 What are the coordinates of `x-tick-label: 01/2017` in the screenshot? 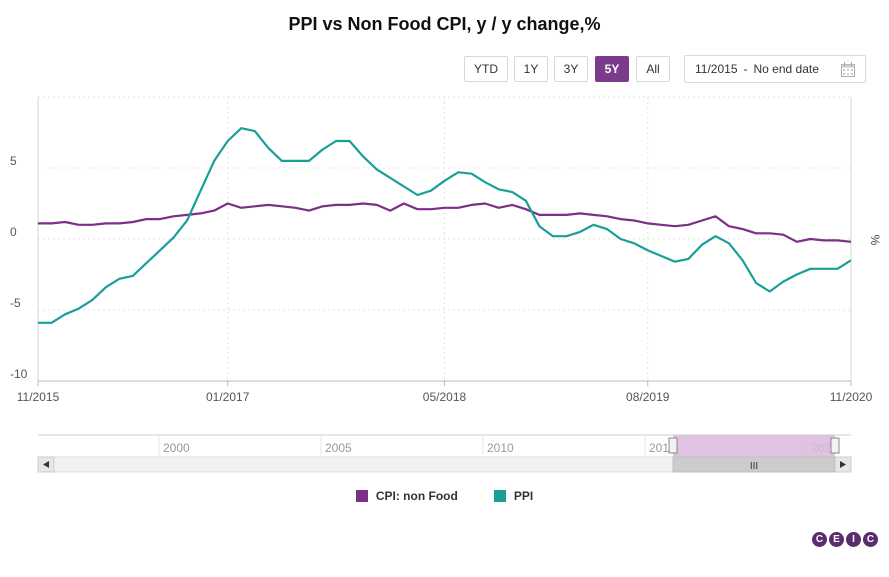 It's located at (228, 397).